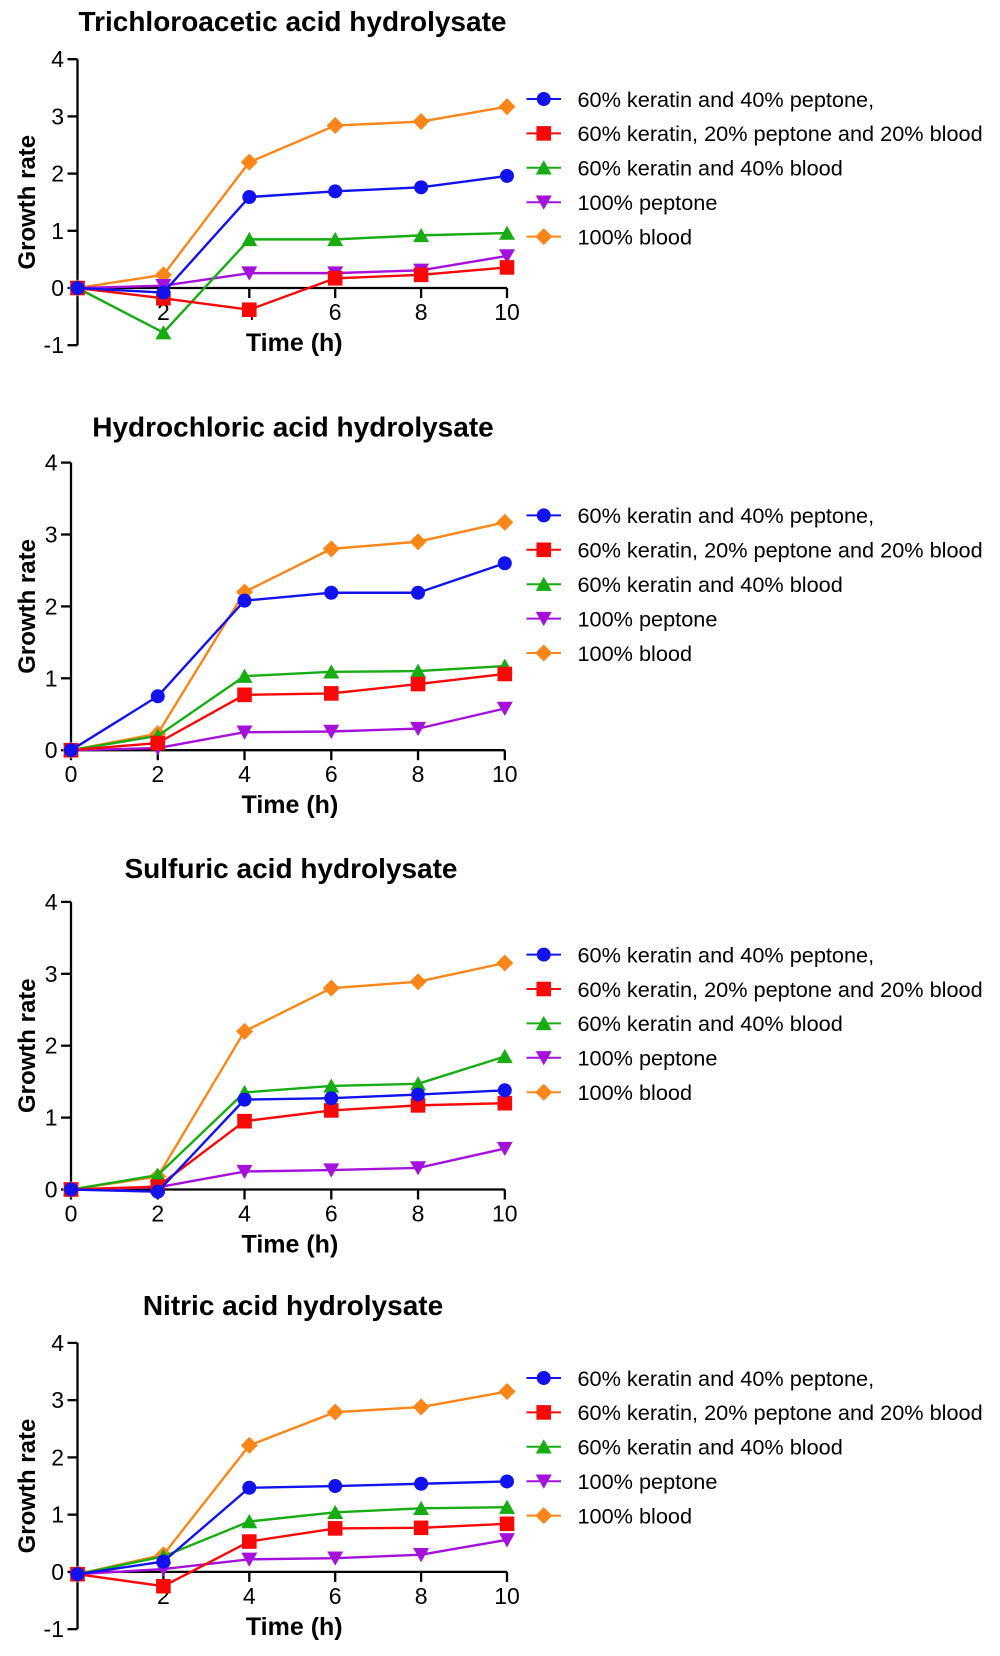 This screenshot has width=1000, height=1656. Describe the element at coordinates (292, 427) in the screenshot. I see `svg-text: Hydrochloric acid hydrolysate` at that location.